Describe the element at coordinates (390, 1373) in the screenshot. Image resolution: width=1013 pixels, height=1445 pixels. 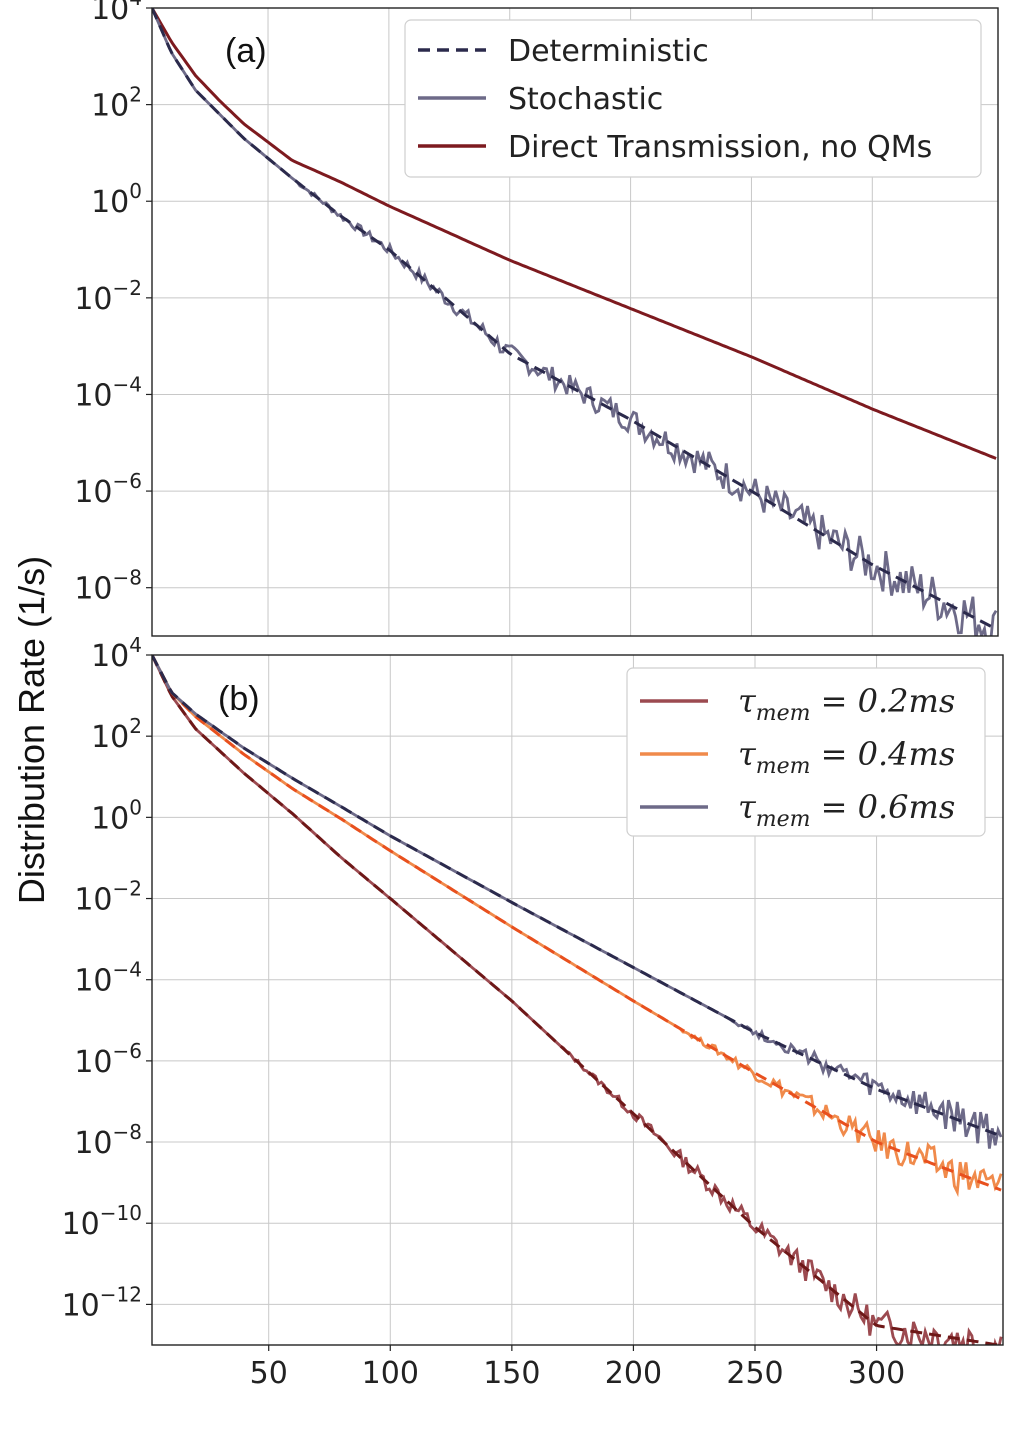
I see `x-tick-label: 100` at that location.